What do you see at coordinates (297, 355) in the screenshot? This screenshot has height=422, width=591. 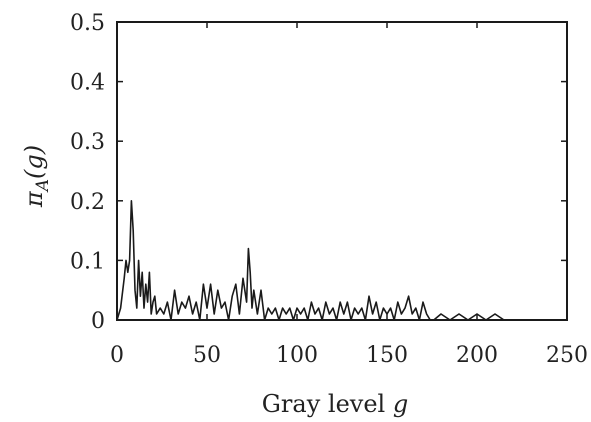 I see `x-tick-label: 100` at bounding box center [297, 355].